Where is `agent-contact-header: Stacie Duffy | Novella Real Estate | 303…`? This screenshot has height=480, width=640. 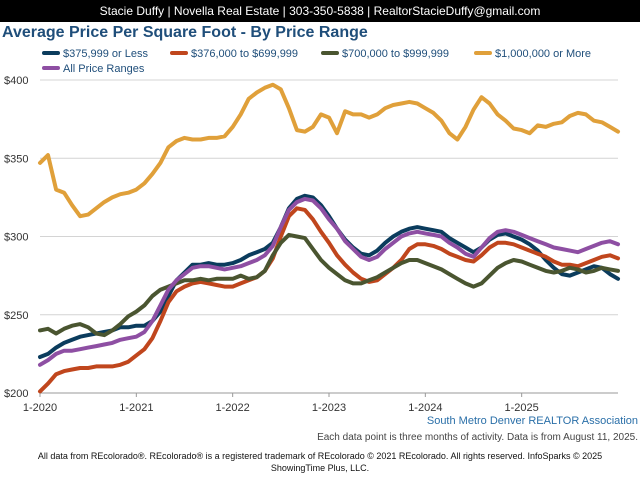
agent-contact-header: Stacie Duffy | Novella Real Estate | 303… is located at coordinates (320, 11).